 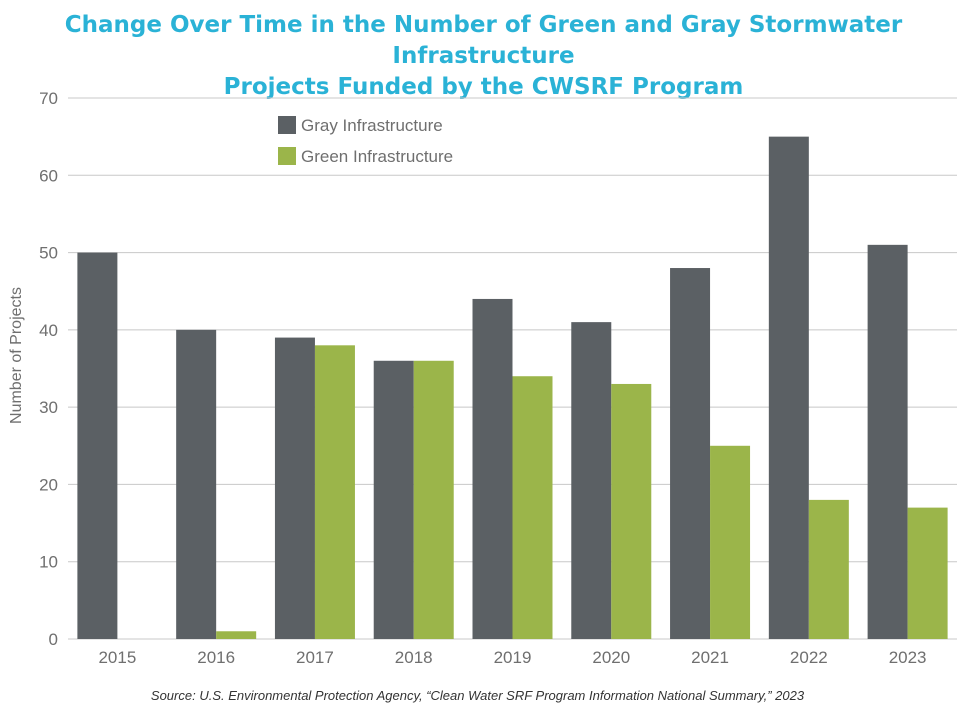 What do you see at coordinates (16, 355) in the screenshot?
I see `y-axis-title: Number of Projects` at bounding box center [16, 355].